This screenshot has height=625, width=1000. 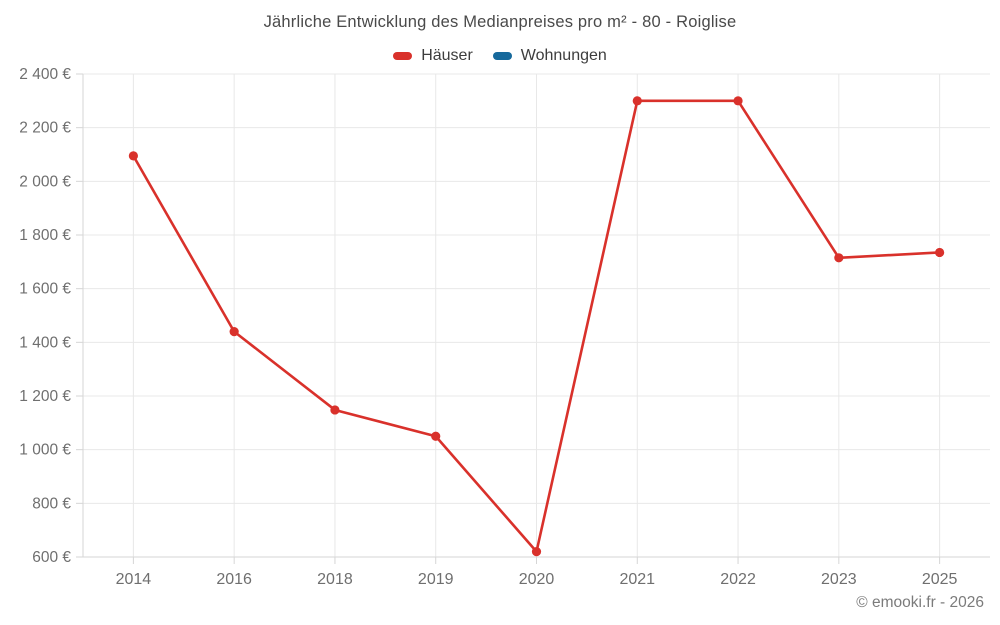 I want to click on x-tick-label: 2023, so click(x=839, y=579).